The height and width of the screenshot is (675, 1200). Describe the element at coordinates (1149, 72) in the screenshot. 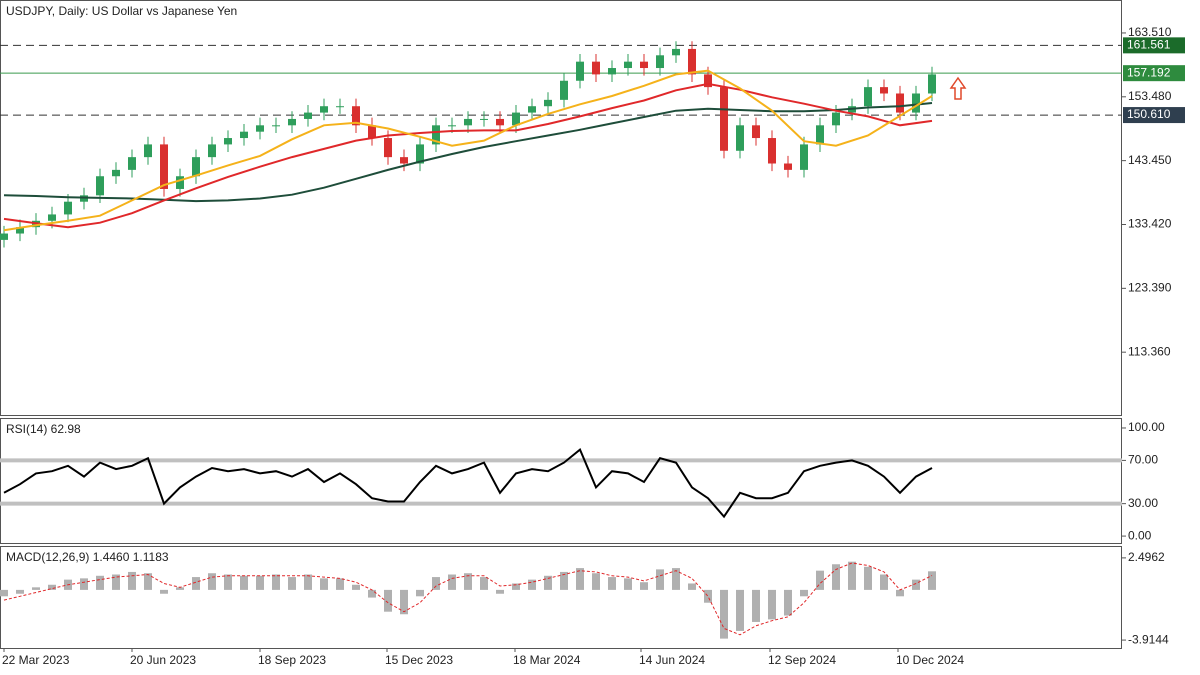

I see `level-label: 157.192` at that location.